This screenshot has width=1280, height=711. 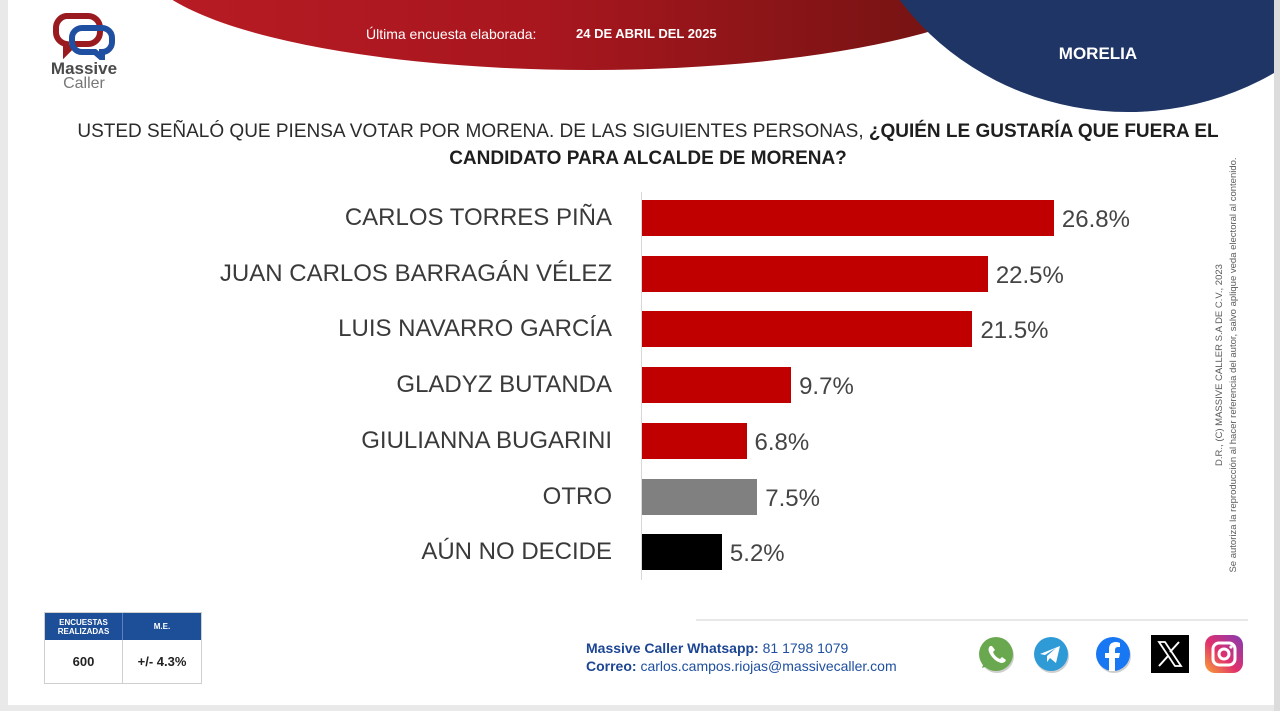 What do you see at coordinates (478, 217) in the screenshot?
I see `category-label: CARLOS TORRES PIÑA` at bounding box center [478, 217].